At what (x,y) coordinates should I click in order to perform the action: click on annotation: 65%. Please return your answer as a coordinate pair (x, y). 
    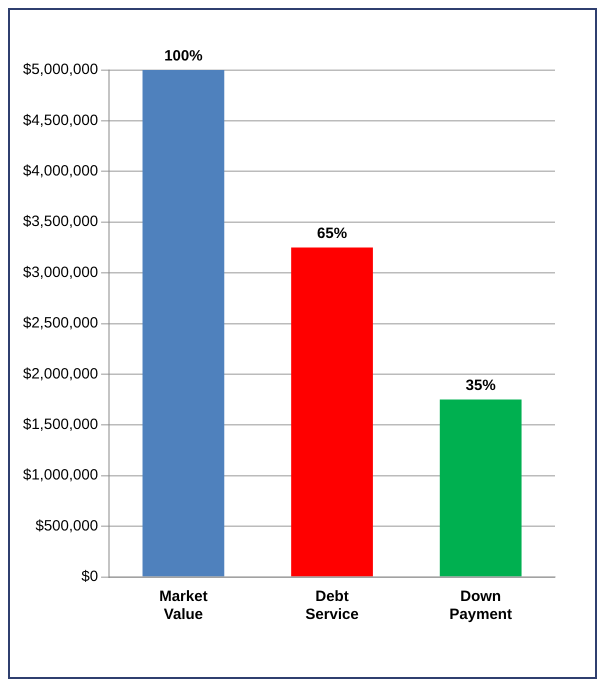
    Looking at the image, I should click on (332, 233).